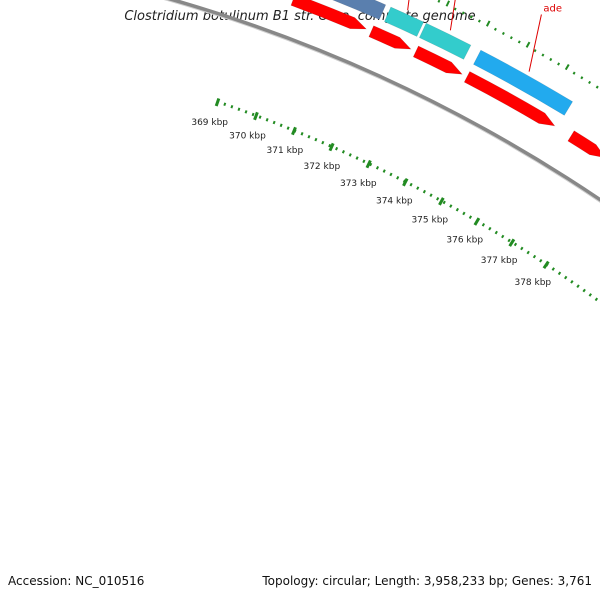 The height and width of the screenshot is (600, 600). What do you see at coordinates (247, 137) in the screenshot?
I see `scale-label: 370 kbp` at bounding box center [247, 137].